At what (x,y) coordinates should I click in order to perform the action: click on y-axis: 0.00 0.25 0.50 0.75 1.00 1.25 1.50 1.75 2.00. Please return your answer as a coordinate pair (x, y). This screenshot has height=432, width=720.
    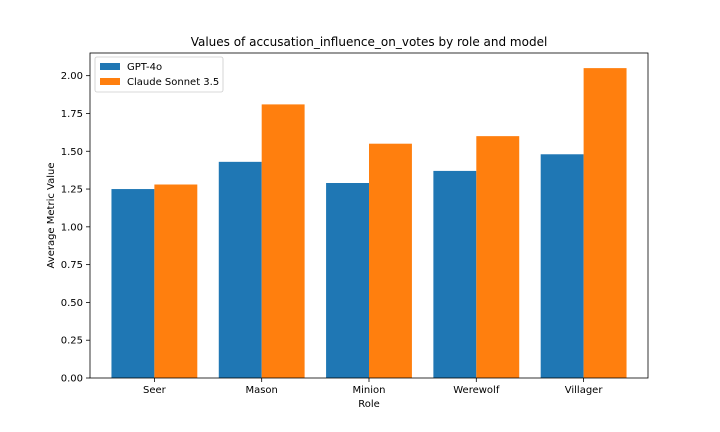
    Looking at the image, I should click on (75, 228).